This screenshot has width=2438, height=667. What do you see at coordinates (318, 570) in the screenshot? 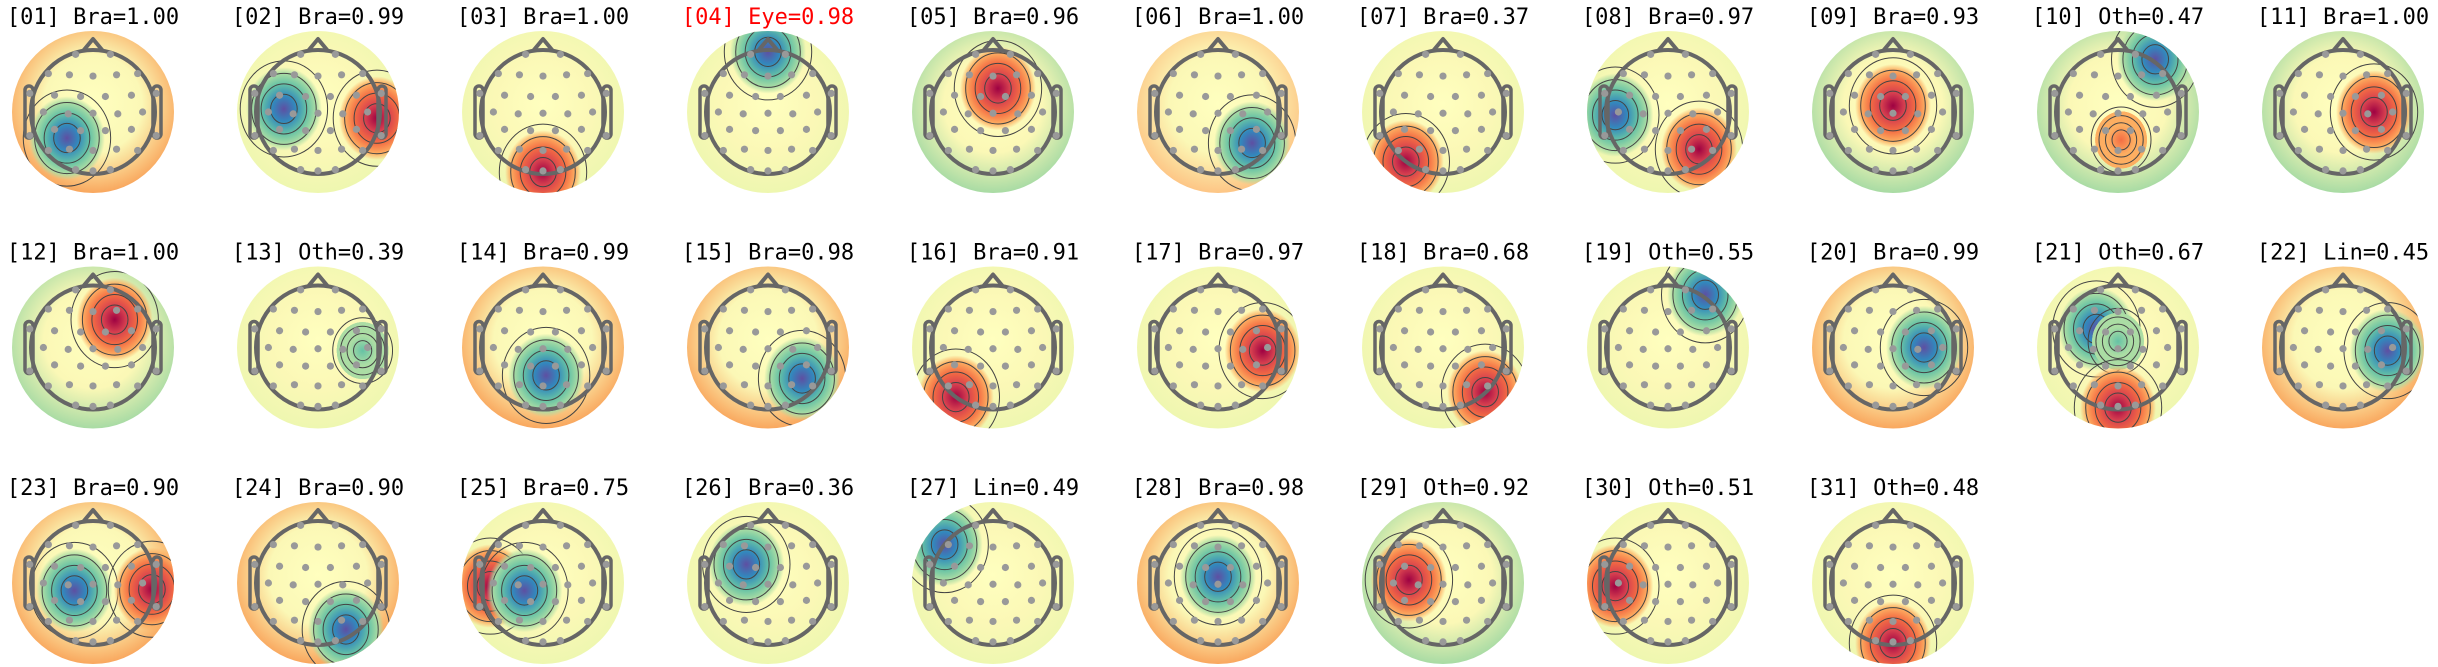
I see `component-24: [24] Bra=0.90` at bounding box center [318, 570].